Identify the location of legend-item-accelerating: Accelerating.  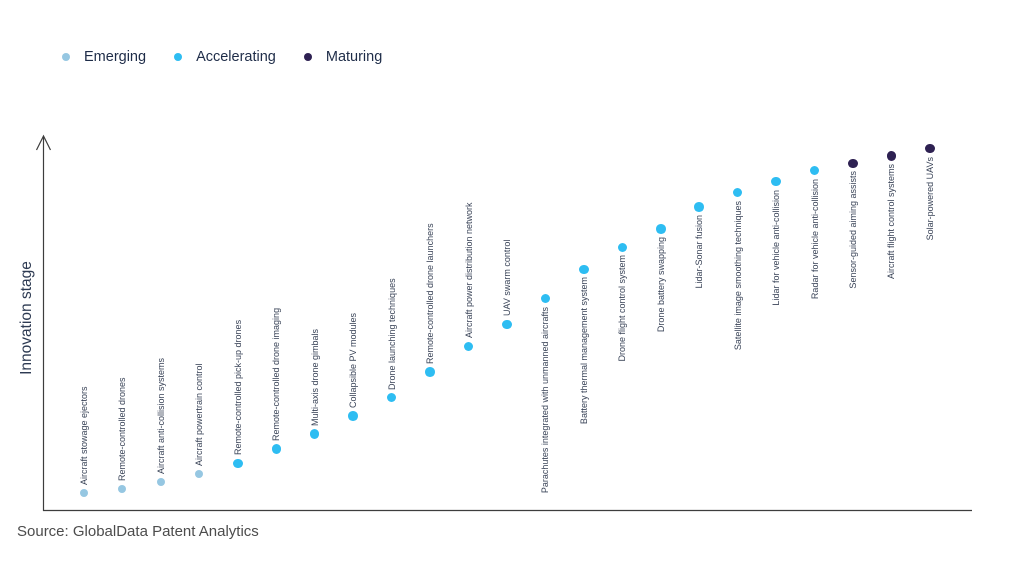
(225, 57).